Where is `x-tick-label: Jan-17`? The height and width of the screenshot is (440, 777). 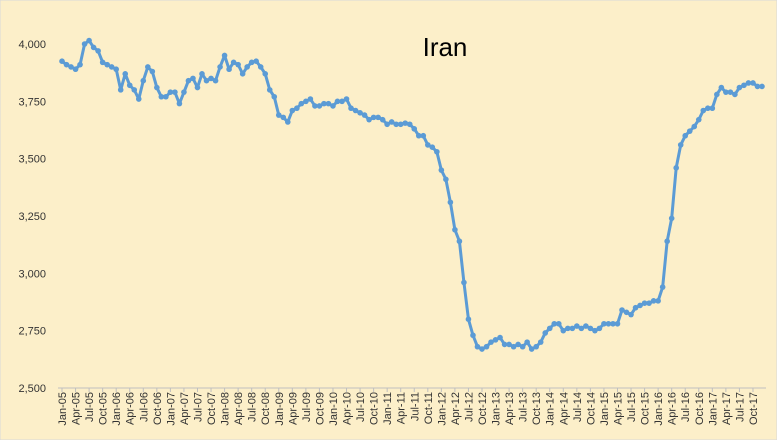 x-tick-label: Jan-17 is located at coordinates (713, 409).